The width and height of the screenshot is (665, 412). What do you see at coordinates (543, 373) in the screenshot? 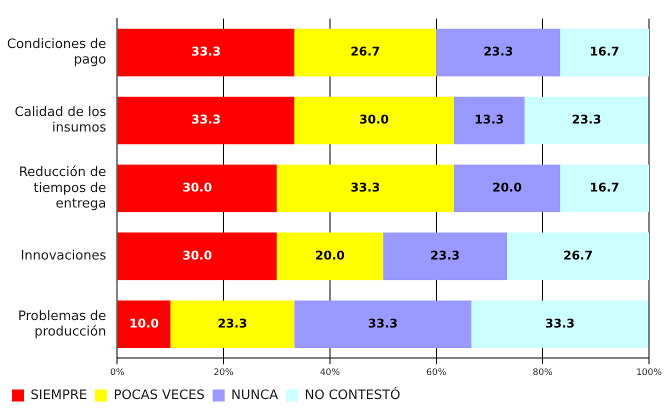
I see `x-tick-label: 80%` at bounding box center [543, 373].